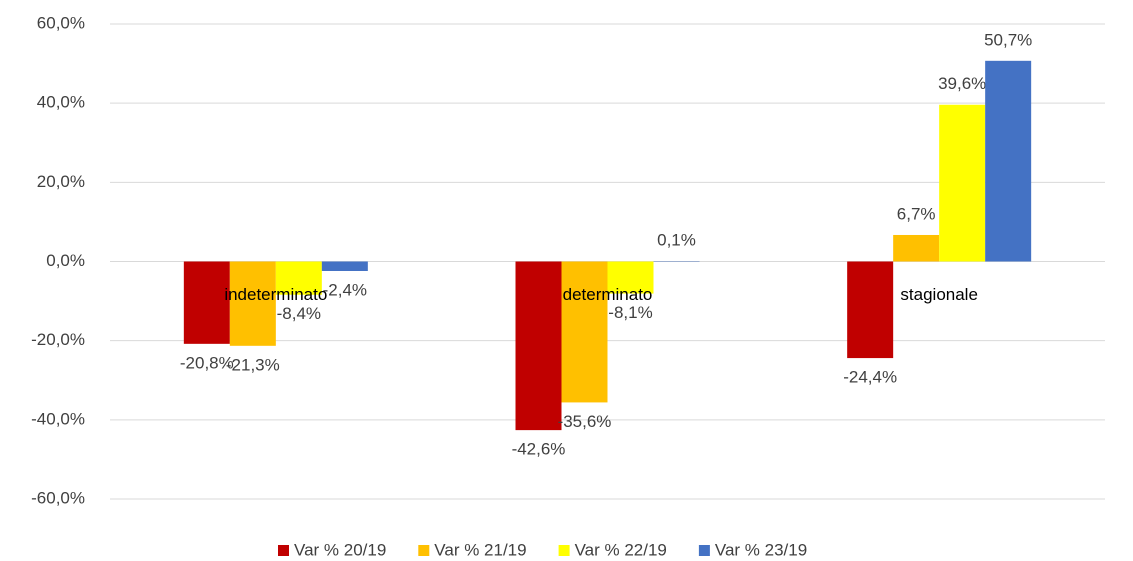 The height and width of the screenshot is (561, 1133). What do you see at coordinates (962, 83) in the screenshot?
I see `data-label: 39,6%` at bounding box center [962, 83].